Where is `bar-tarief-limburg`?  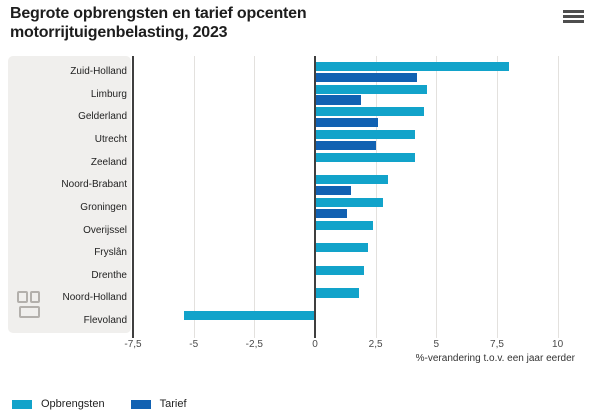 bar-tarief-limburg is located at coordinates (339, 100).